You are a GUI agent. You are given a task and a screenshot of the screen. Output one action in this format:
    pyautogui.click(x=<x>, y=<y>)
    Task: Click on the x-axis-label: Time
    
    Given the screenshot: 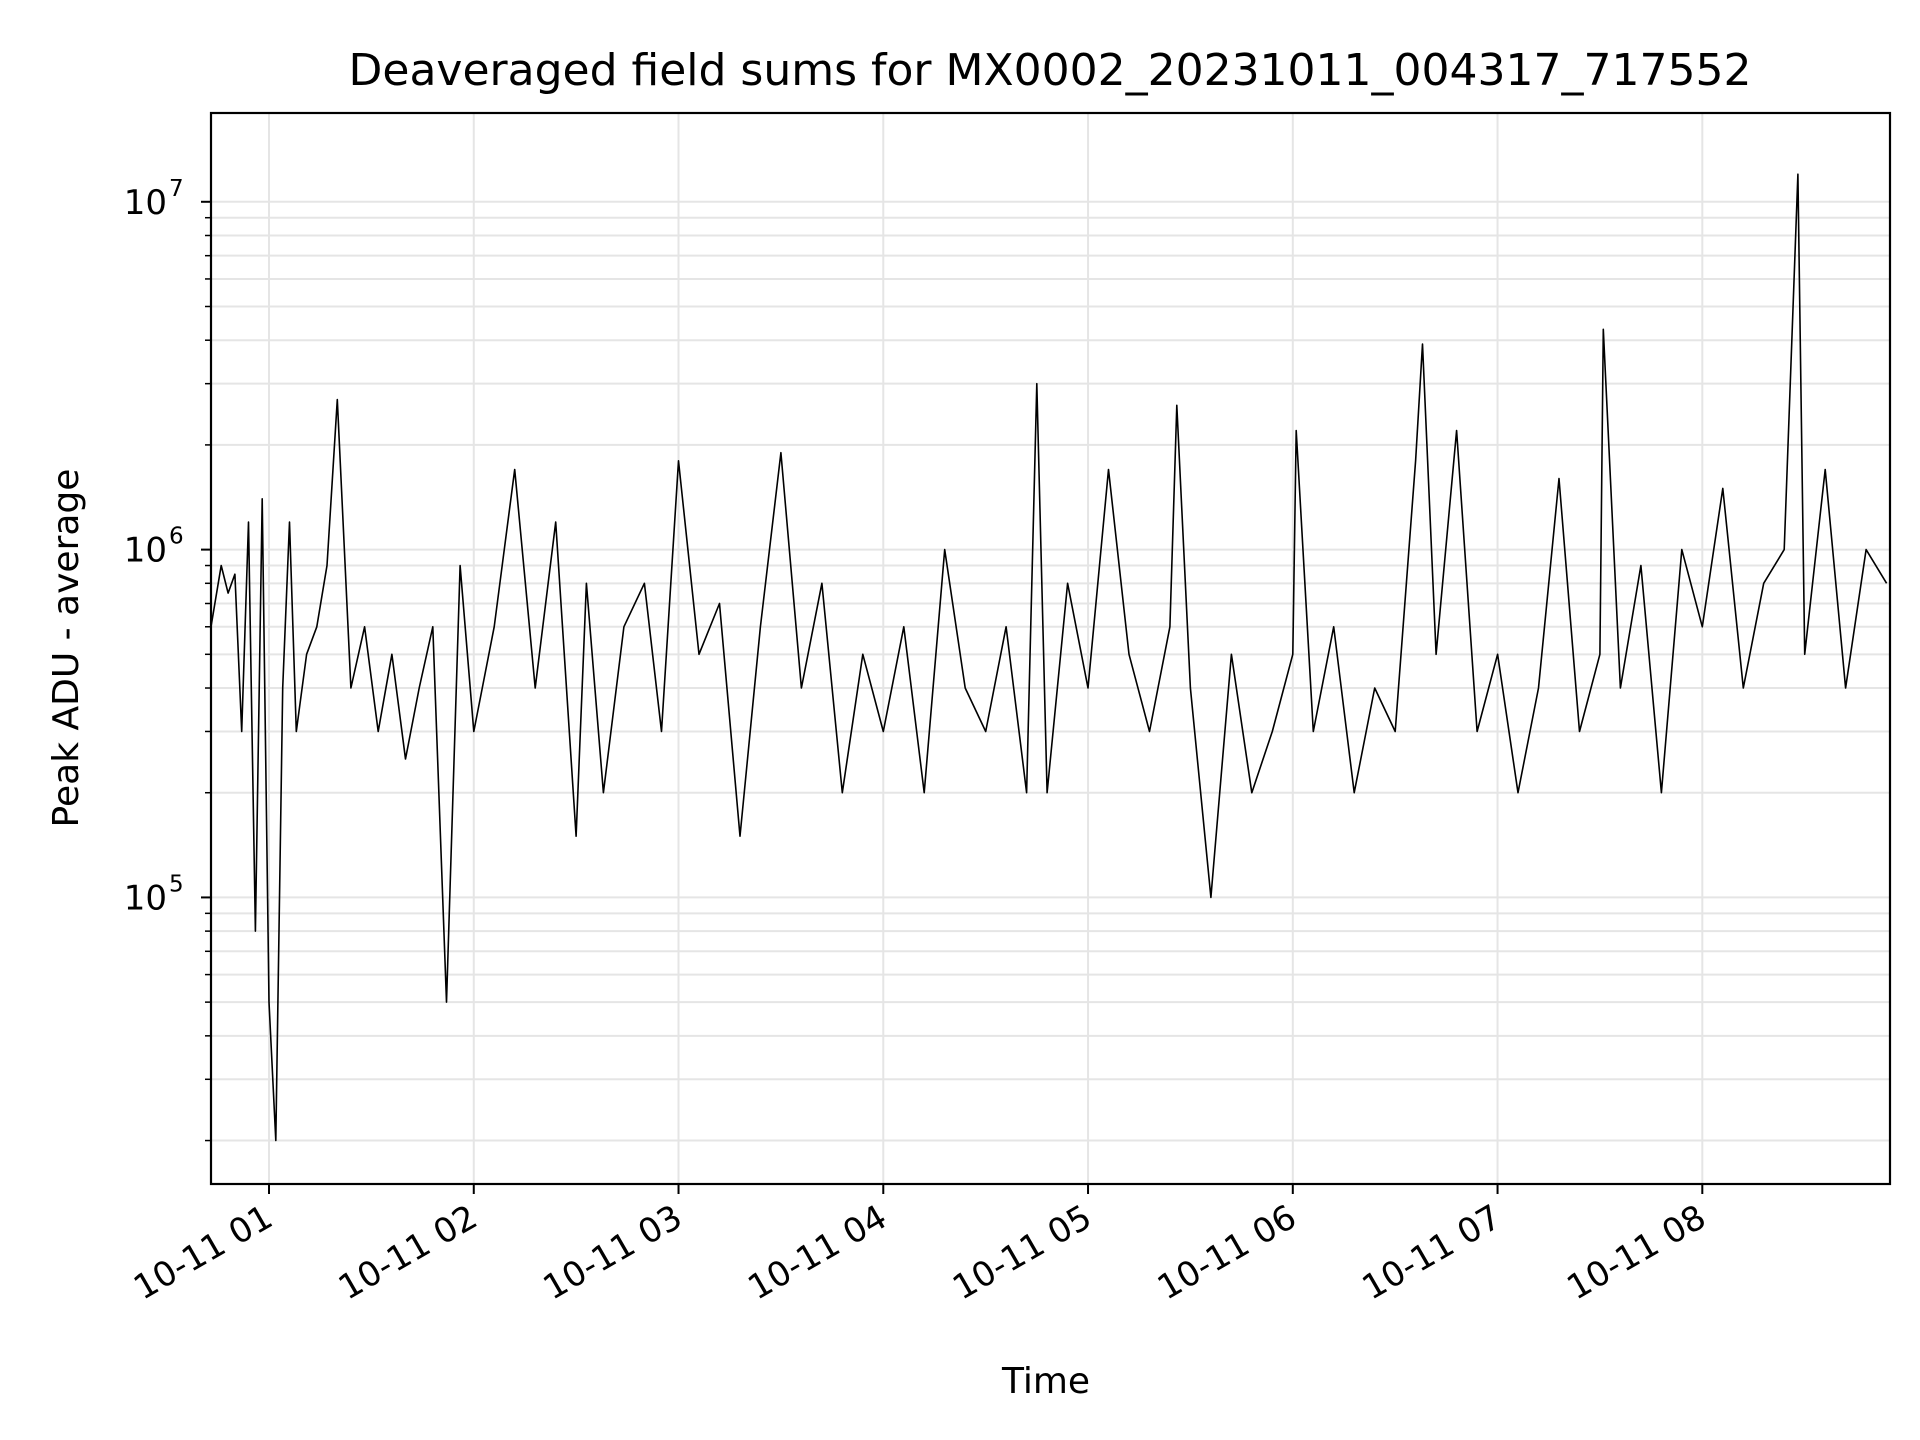 What is the action you would take?
    pyautogui.click(x=1045, y=1381)
    